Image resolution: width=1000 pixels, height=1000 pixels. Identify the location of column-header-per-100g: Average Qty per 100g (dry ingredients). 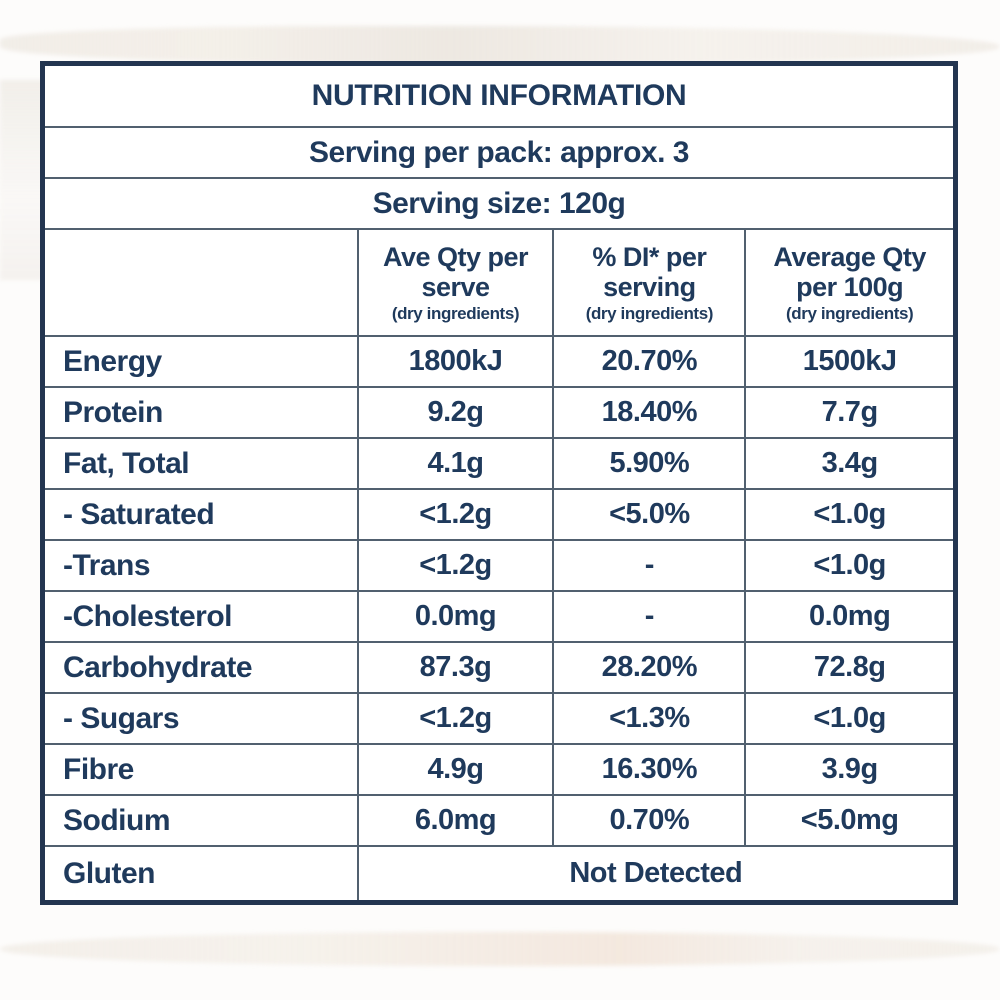
(848, 282).